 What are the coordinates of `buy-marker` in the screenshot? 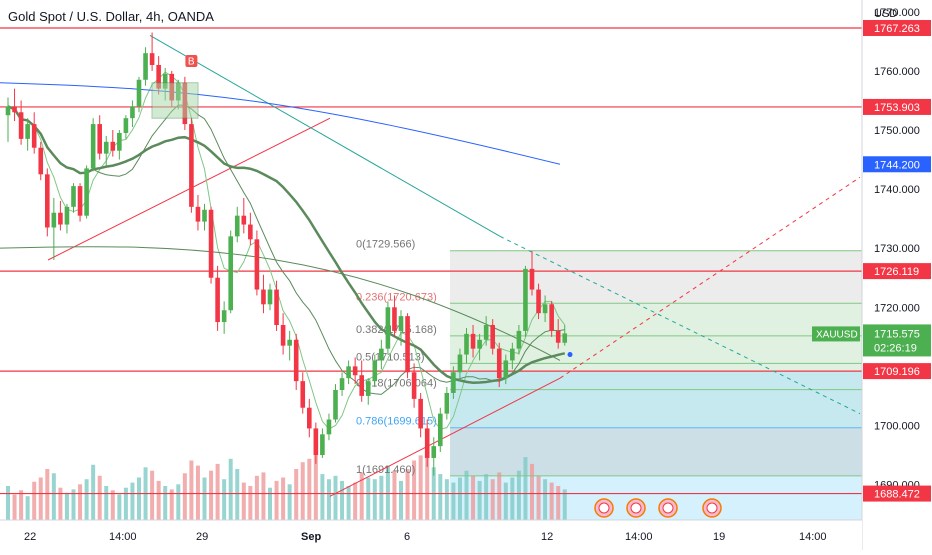 It's located at (191, 61).